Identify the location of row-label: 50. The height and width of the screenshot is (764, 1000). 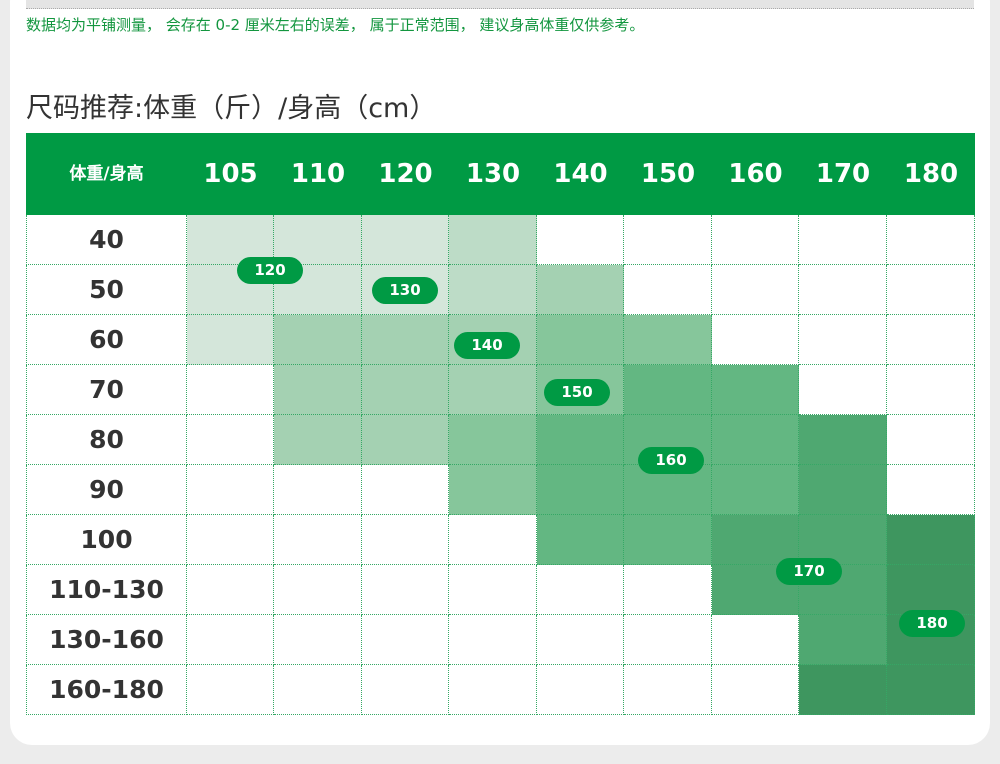
(106, 289).